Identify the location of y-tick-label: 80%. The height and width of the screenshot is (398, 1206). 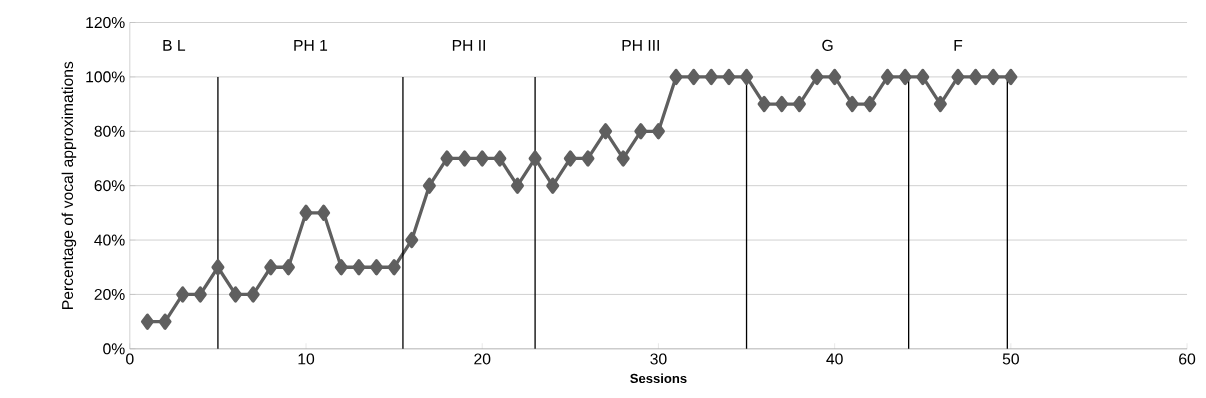
(109, 131).